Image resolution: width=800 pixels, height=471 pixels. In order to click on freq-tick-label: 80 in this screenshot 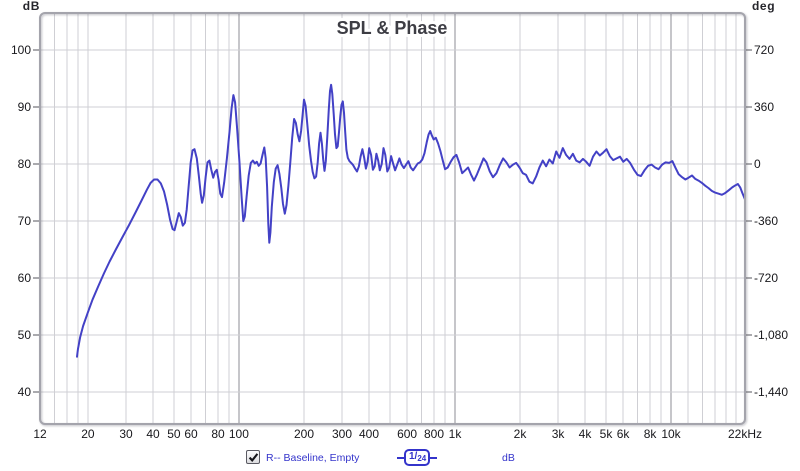, I will do `click(218, 434)`.